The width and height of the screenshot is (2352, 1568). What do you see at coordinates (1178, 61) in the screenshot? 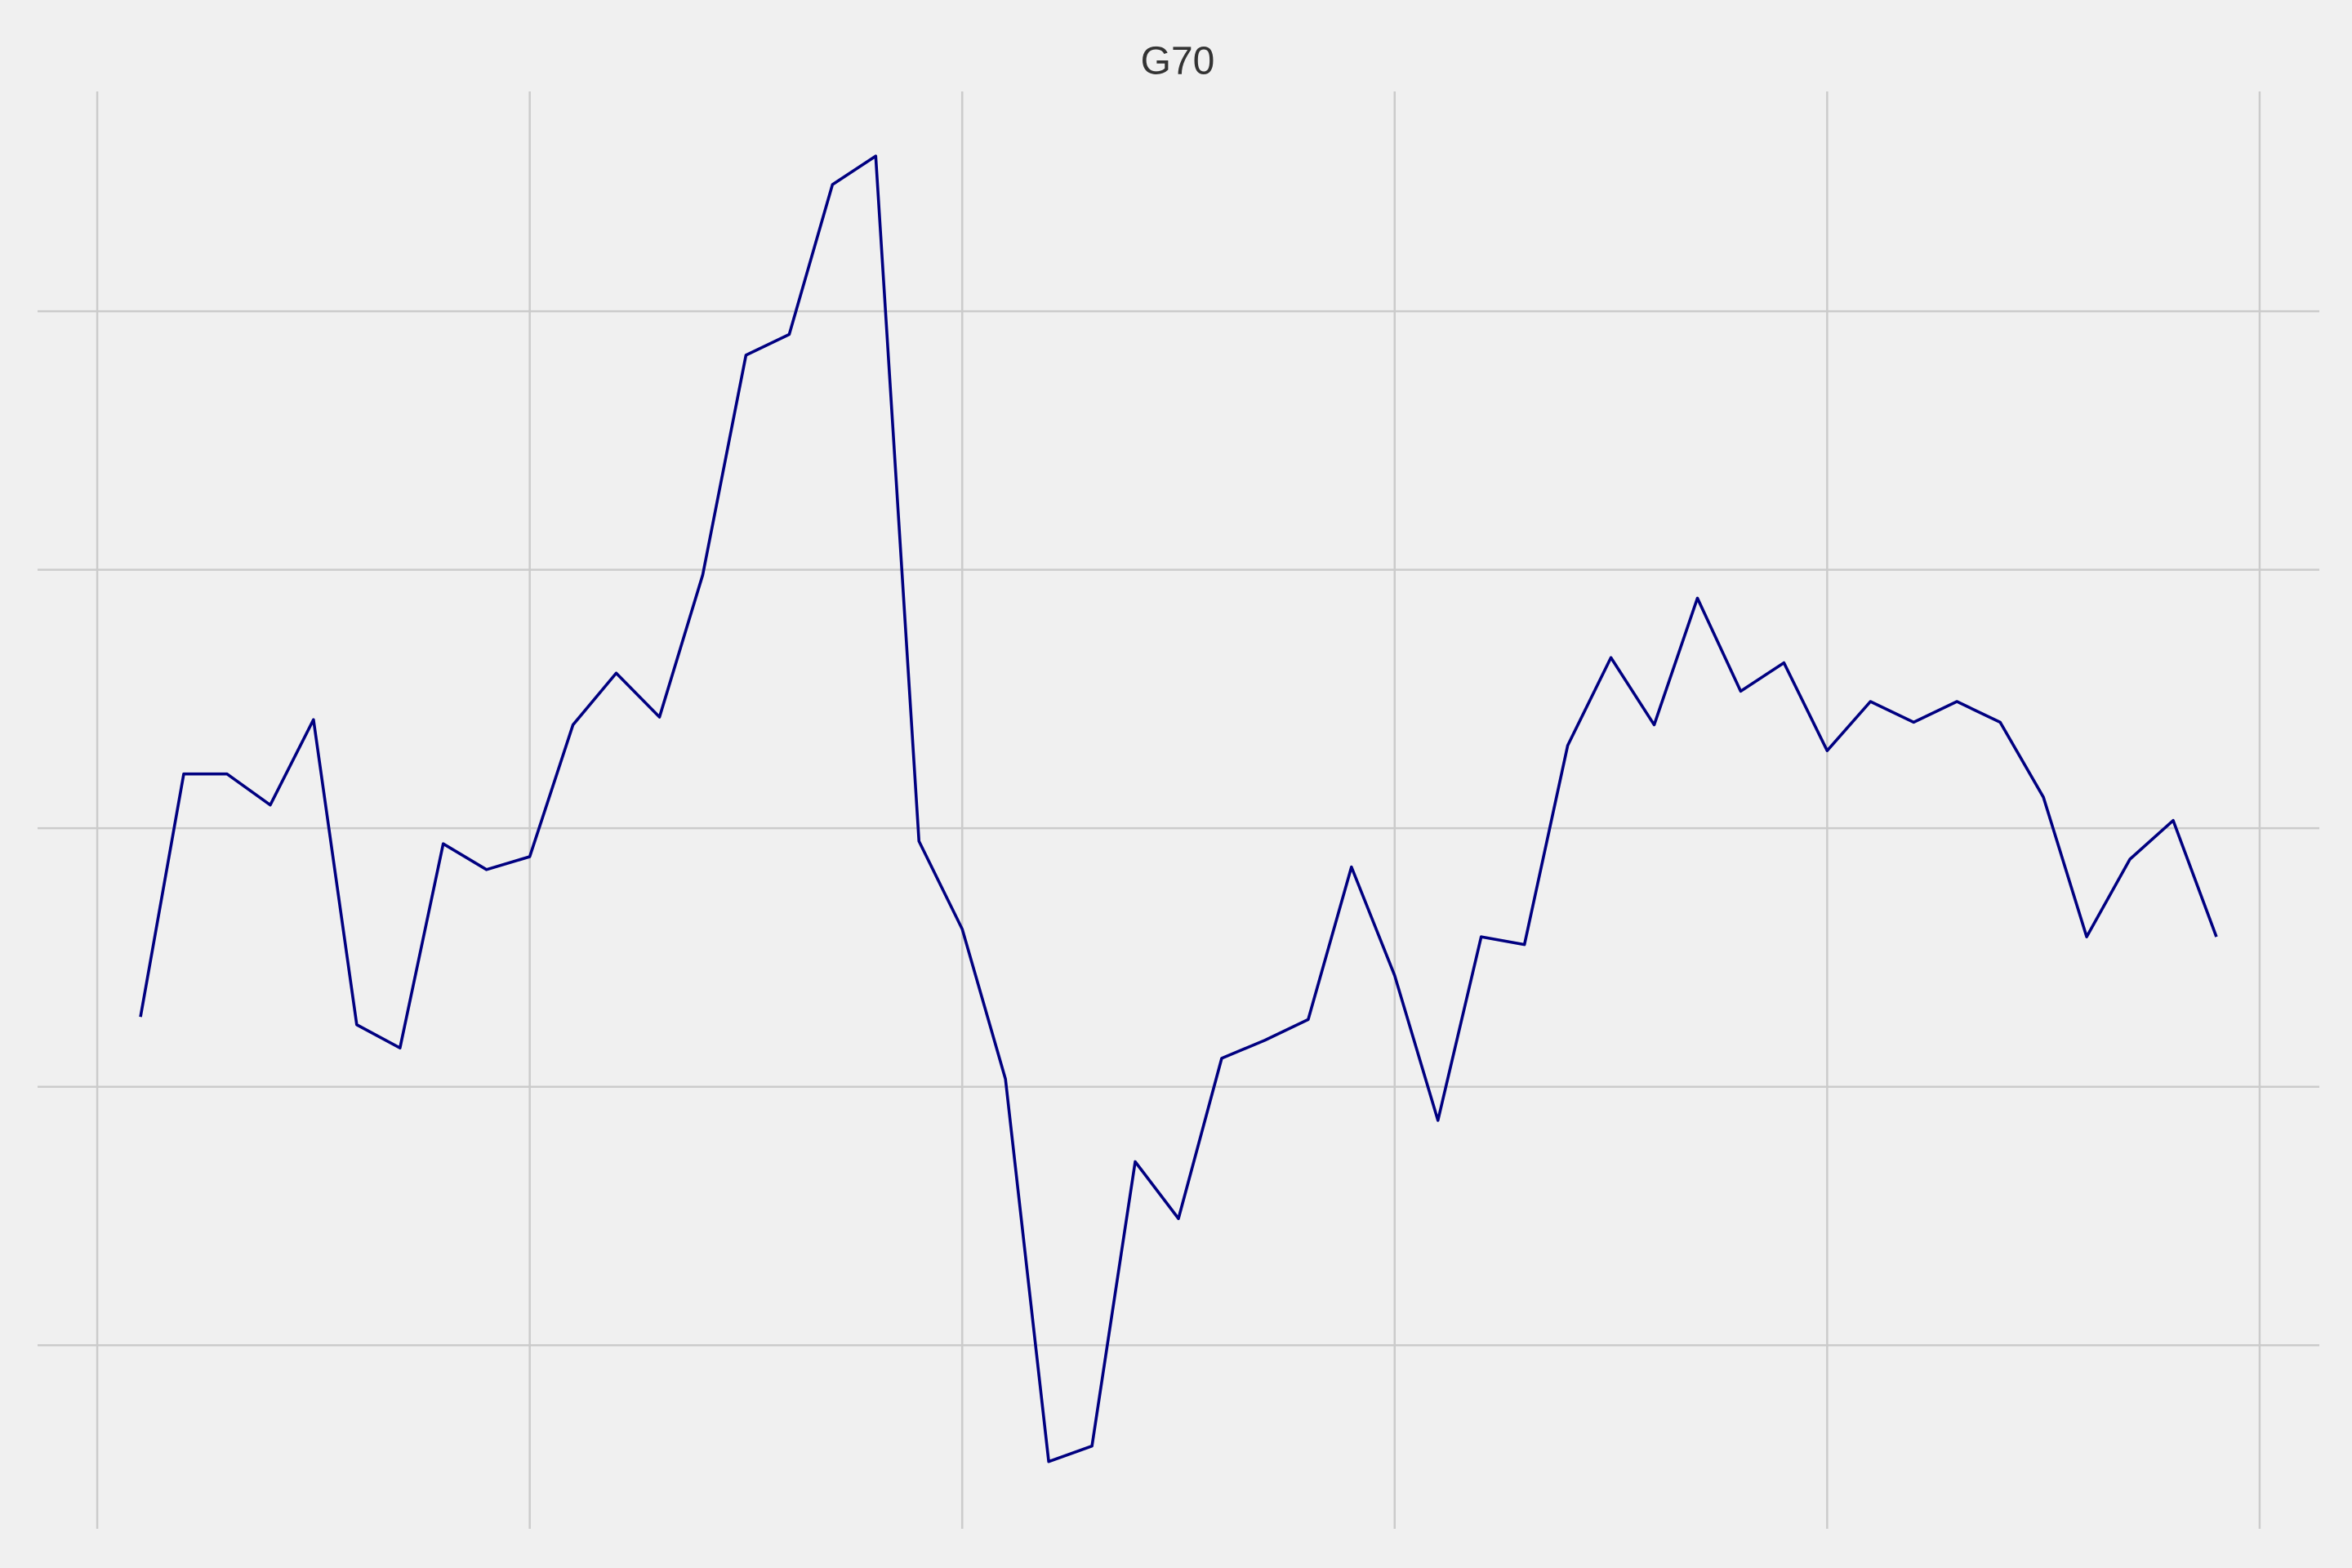
I see `chart-title: G70` at bounding box center [1178, 61].